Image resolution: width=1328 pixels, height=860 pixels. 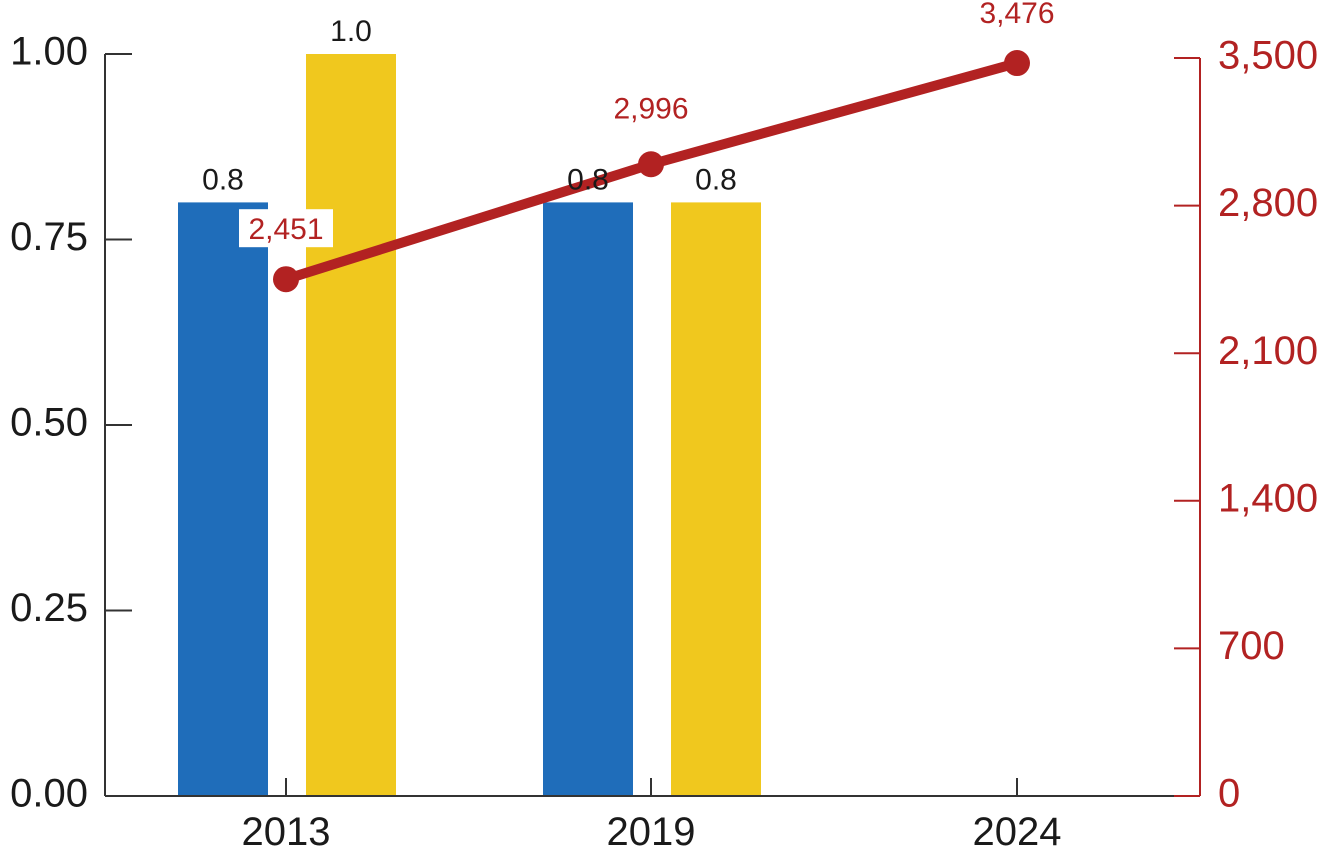 I want to click on right-tick-label: 2,100, so click(x=1268, y=351).